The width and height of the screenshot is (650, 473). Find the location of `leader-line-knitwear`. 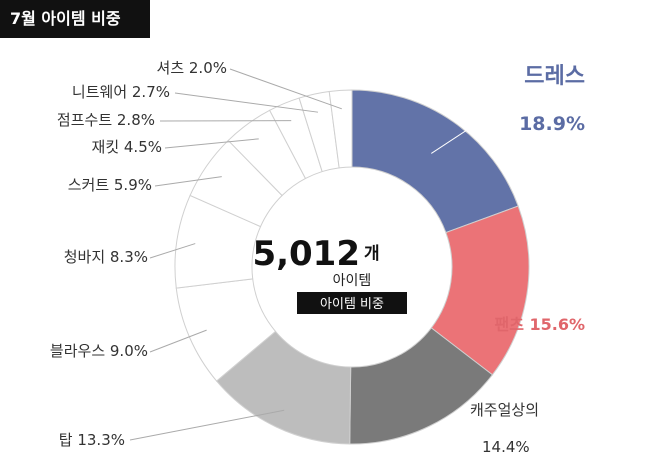

leader-line-knitwear is located at coordinates (246, 102).